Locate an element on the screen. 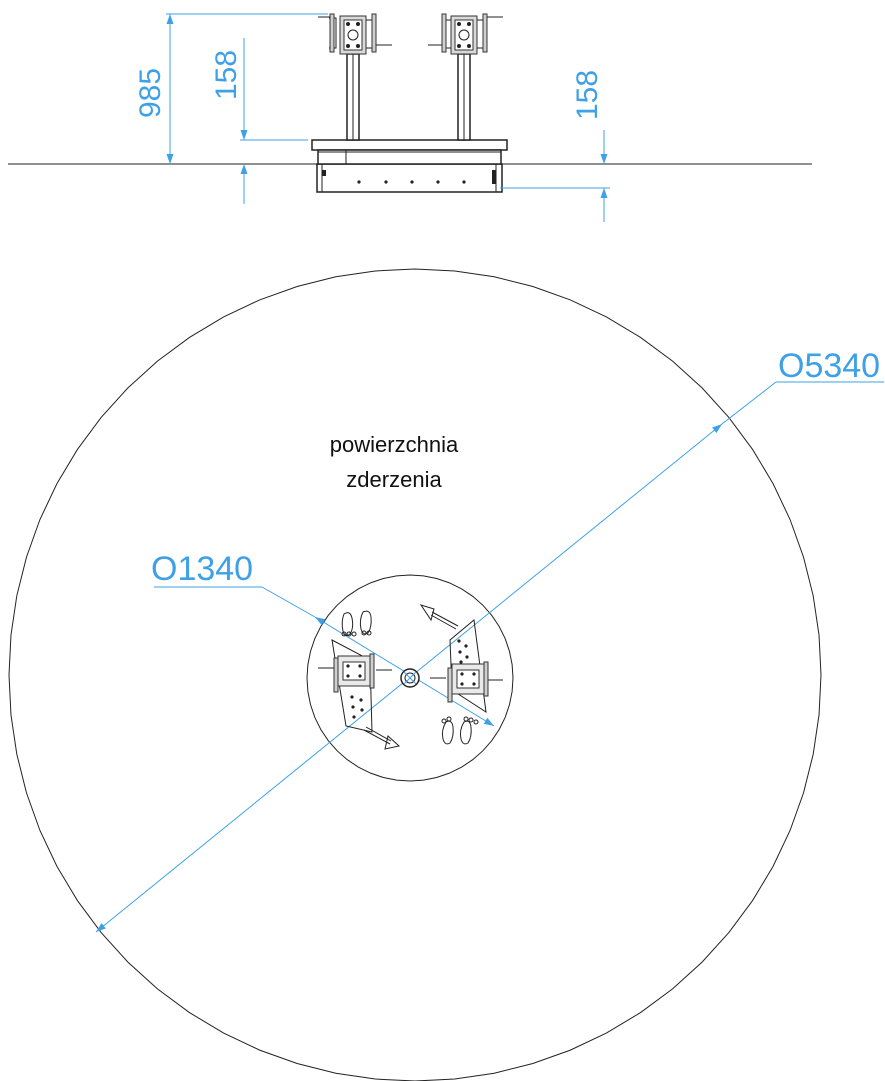 This screenshot has width=885, height=1081. outer-diameter-label: O5340 is located at coordinates (829, 366).